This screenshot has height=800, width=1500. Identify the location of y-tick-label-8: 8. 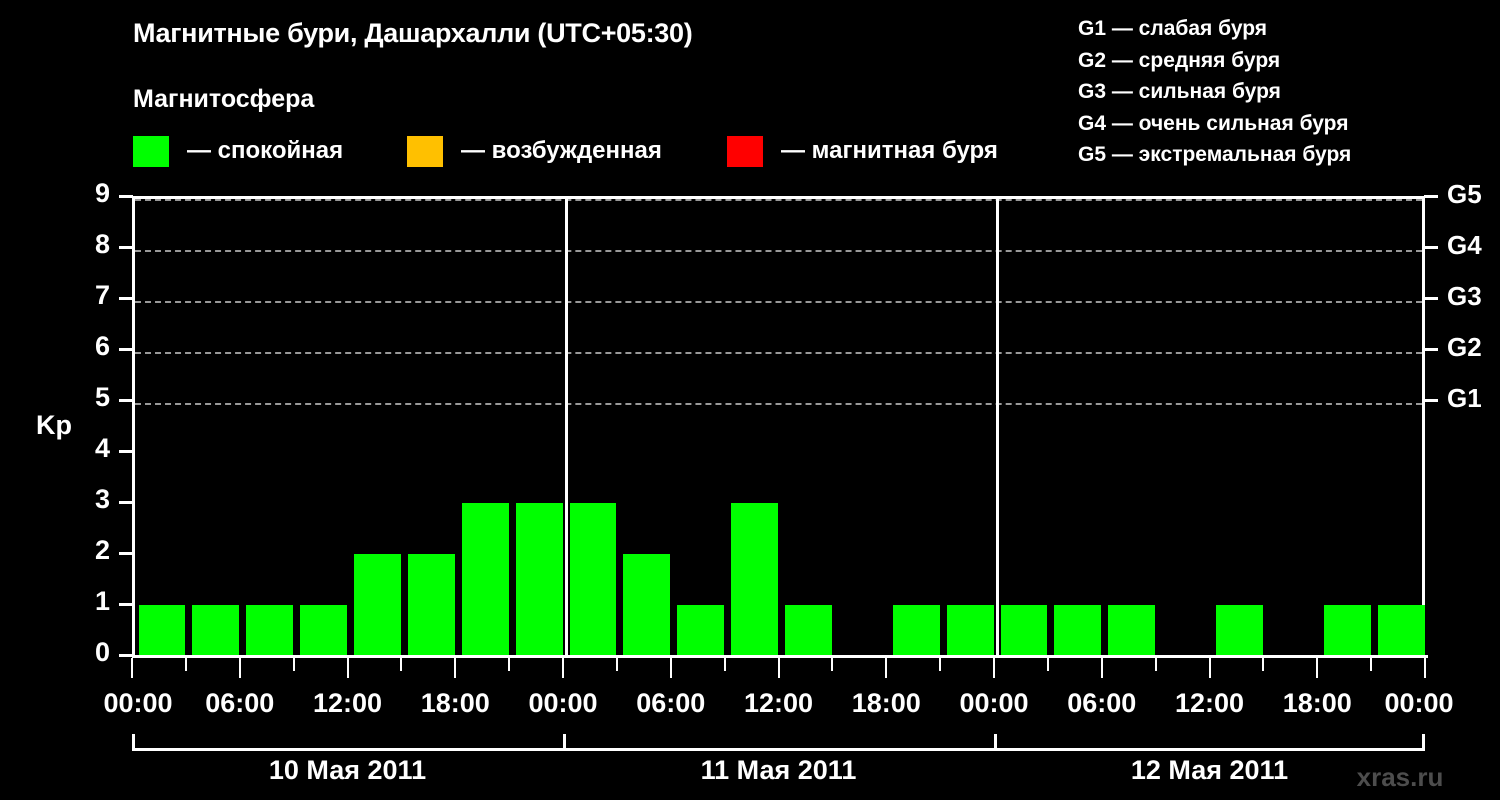
(102, 244).